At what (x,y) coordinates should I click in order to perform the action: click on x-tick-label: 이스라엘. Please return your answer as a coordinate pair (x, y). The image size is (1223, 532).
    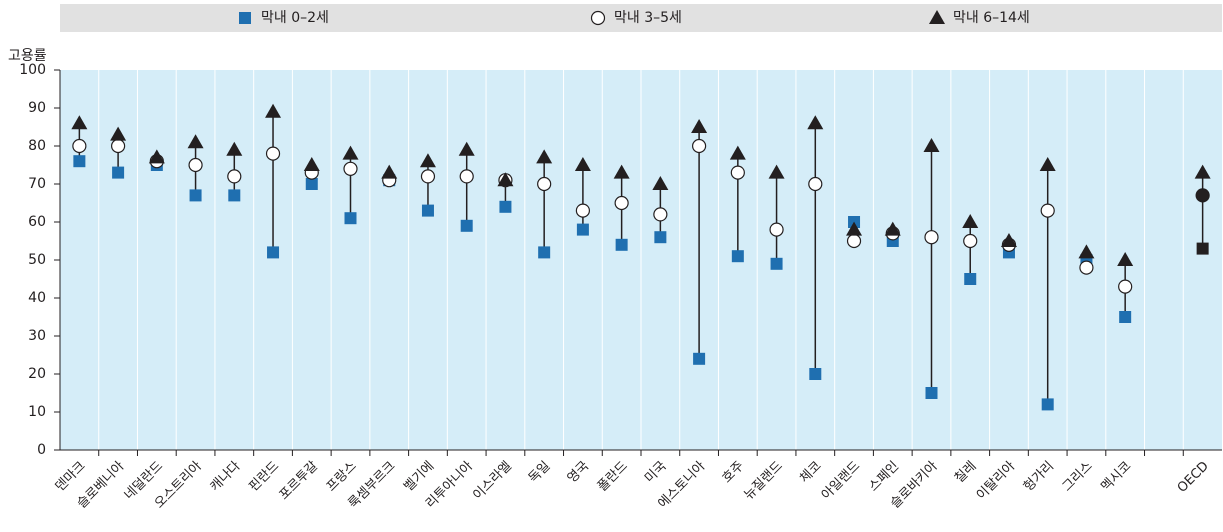
    Looking at the image, I should click on (492, 481).